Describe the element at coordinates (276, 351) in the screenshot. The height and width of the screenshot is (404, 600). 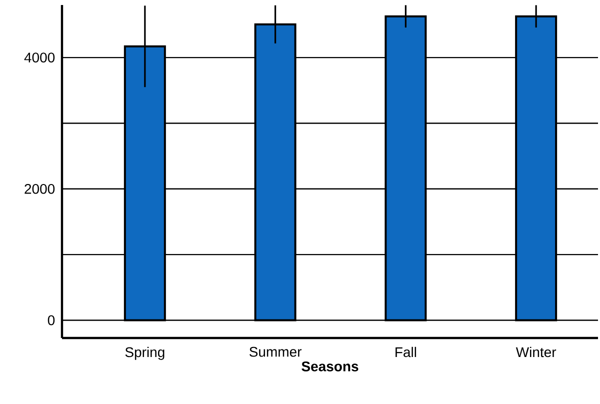
I see `x-tick-label: Summer` at that location.